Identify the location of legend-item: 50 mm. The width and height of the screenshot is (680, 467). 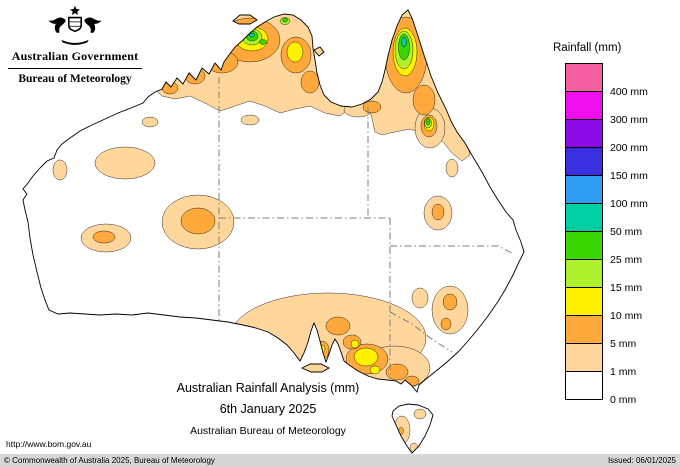
(603, 221).